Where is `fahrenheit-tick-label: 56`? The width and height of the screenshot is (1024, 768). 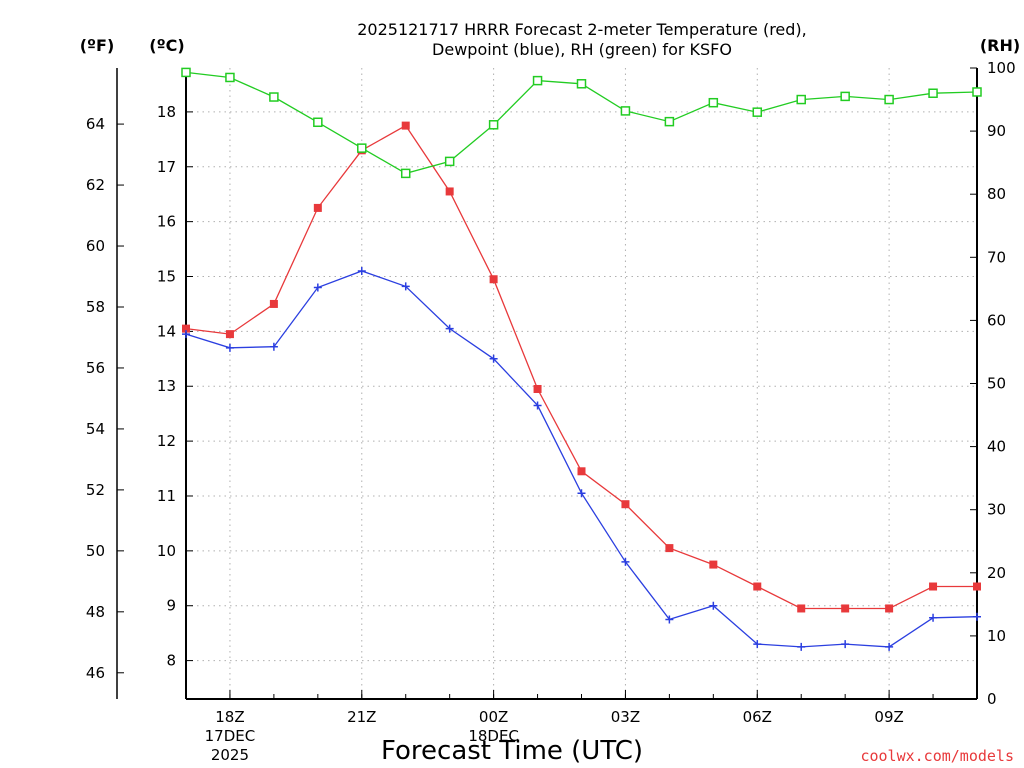
fahrenheit-tick-label: 56 is located at coordinates (95, 368).